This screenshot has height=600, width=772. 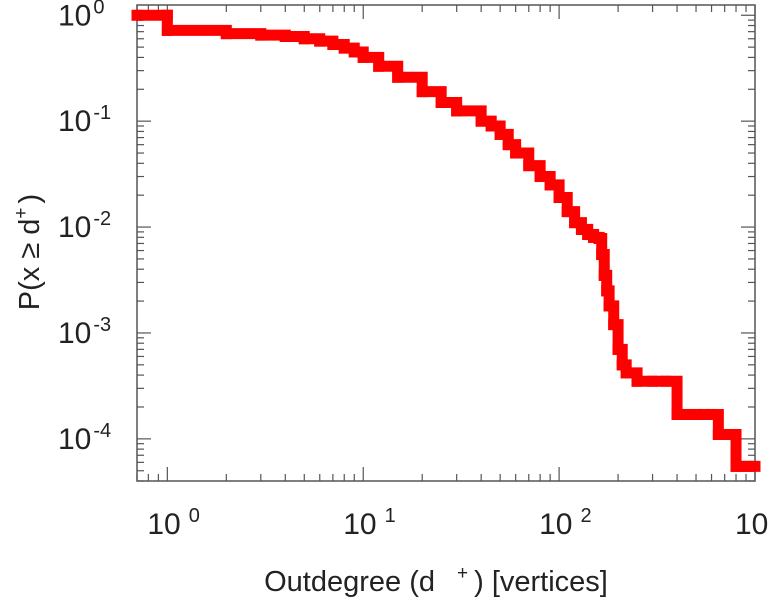 I want to click on y-tick-label: 10 -2, so click(x=84, y=226).